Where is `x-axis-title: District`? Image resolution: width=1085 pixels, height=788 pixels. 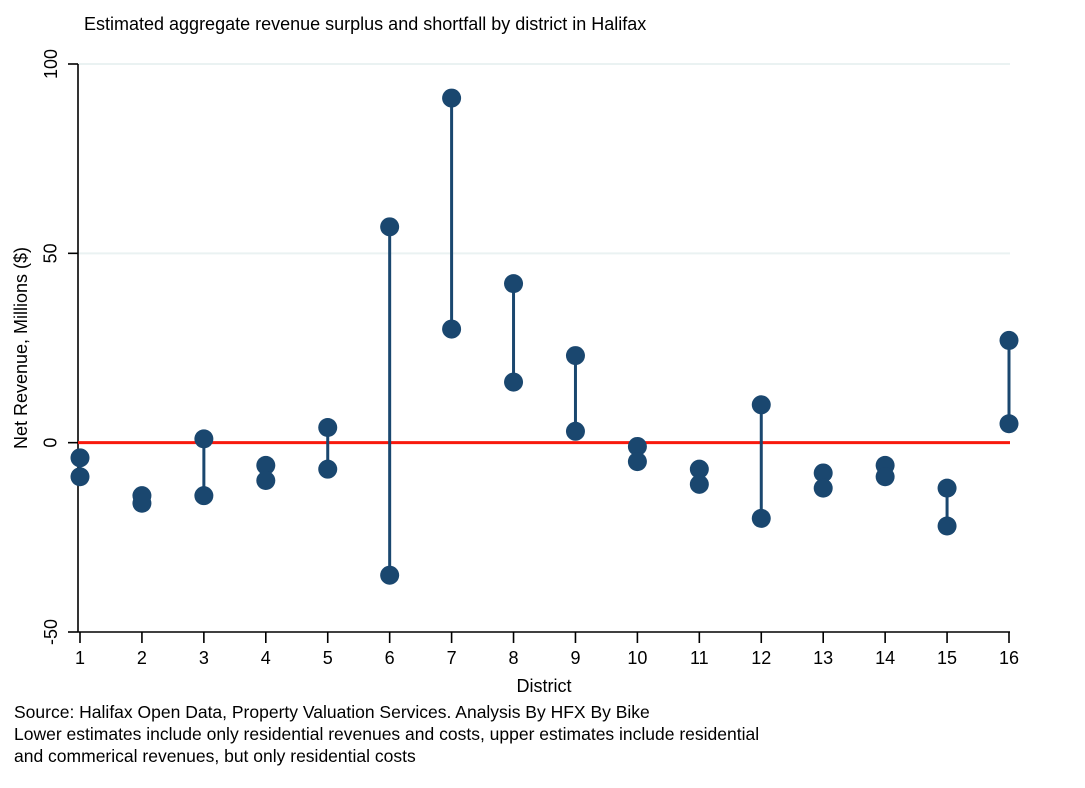 x-axis-title: District is located at coordinates (544, 686).